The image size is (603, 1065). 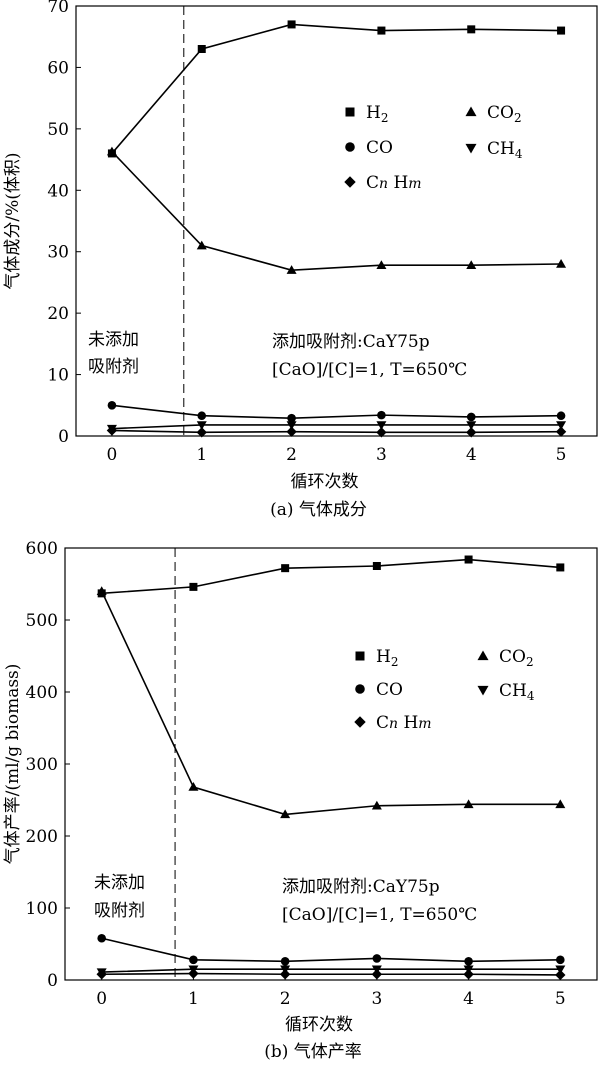 What do you see at coordinates (331, 949) in the screenshot?
I see `series-CO` at bounding box center [331, 949].